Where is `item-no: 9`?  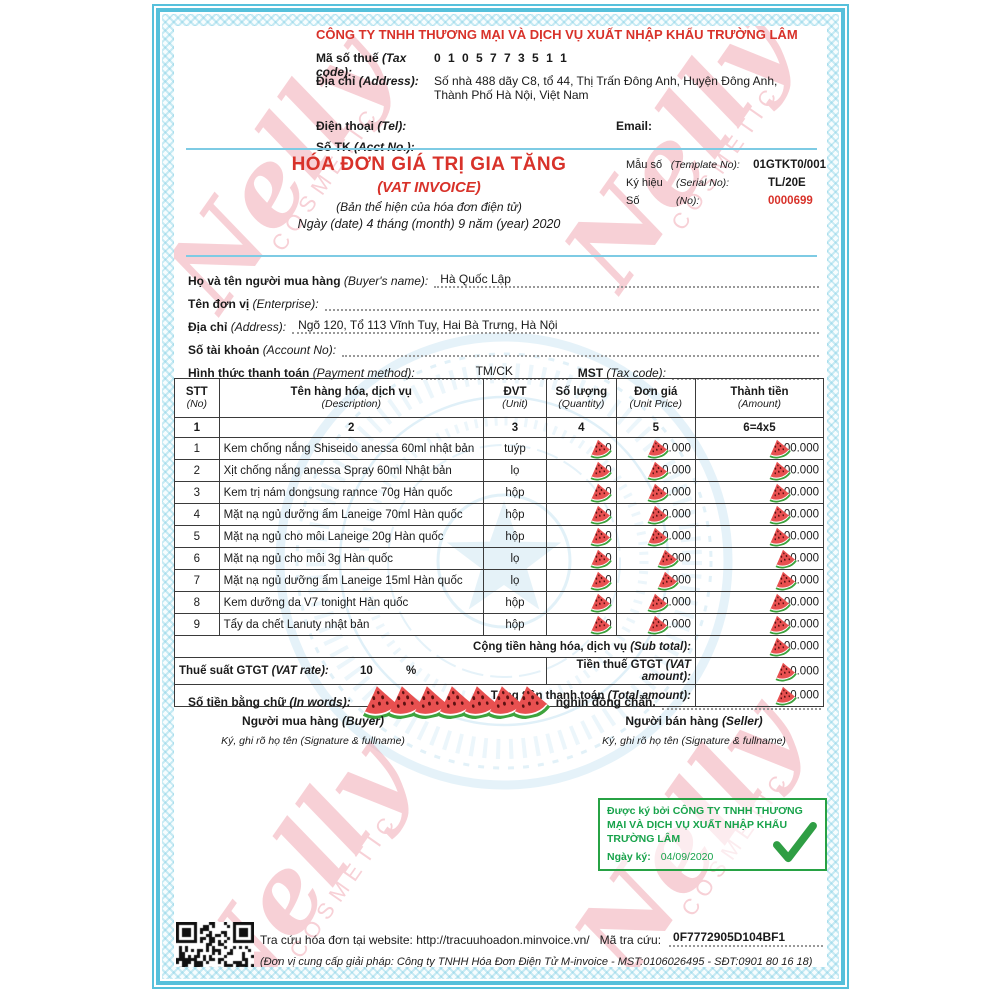 item-no: 9 is located at coordinates (197, 624).